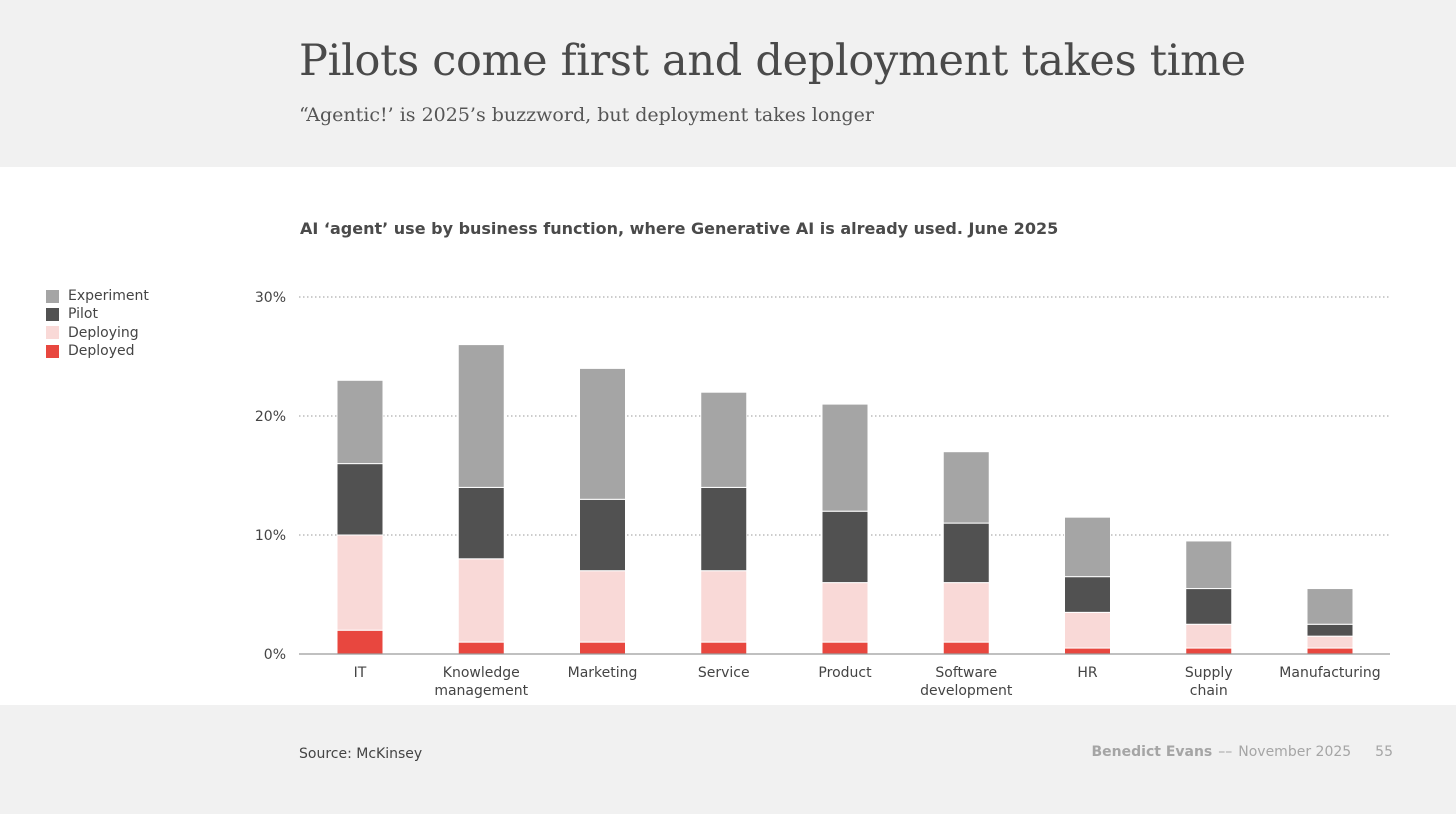 The height and width of the screenshot is (814, 1456). I want to click on legend-label-deploying: Deploying, so click(103, 332).